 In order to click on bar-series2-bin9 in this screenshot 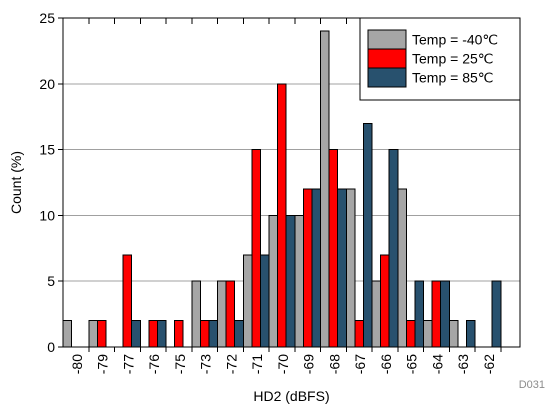, I will do `click(282, 215)`.